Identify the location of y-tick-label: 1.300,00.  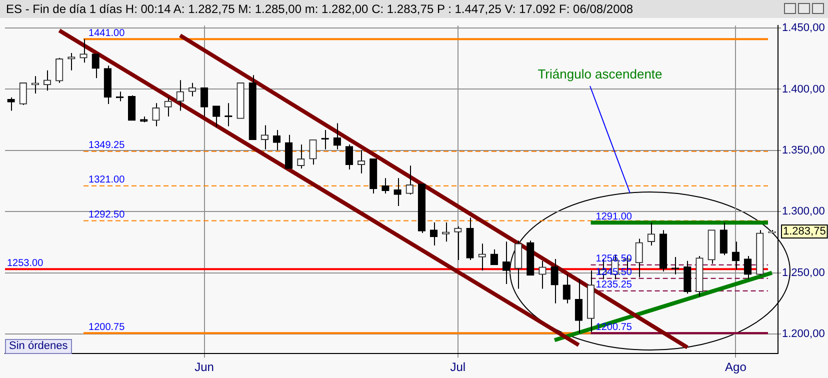
(803, 212).